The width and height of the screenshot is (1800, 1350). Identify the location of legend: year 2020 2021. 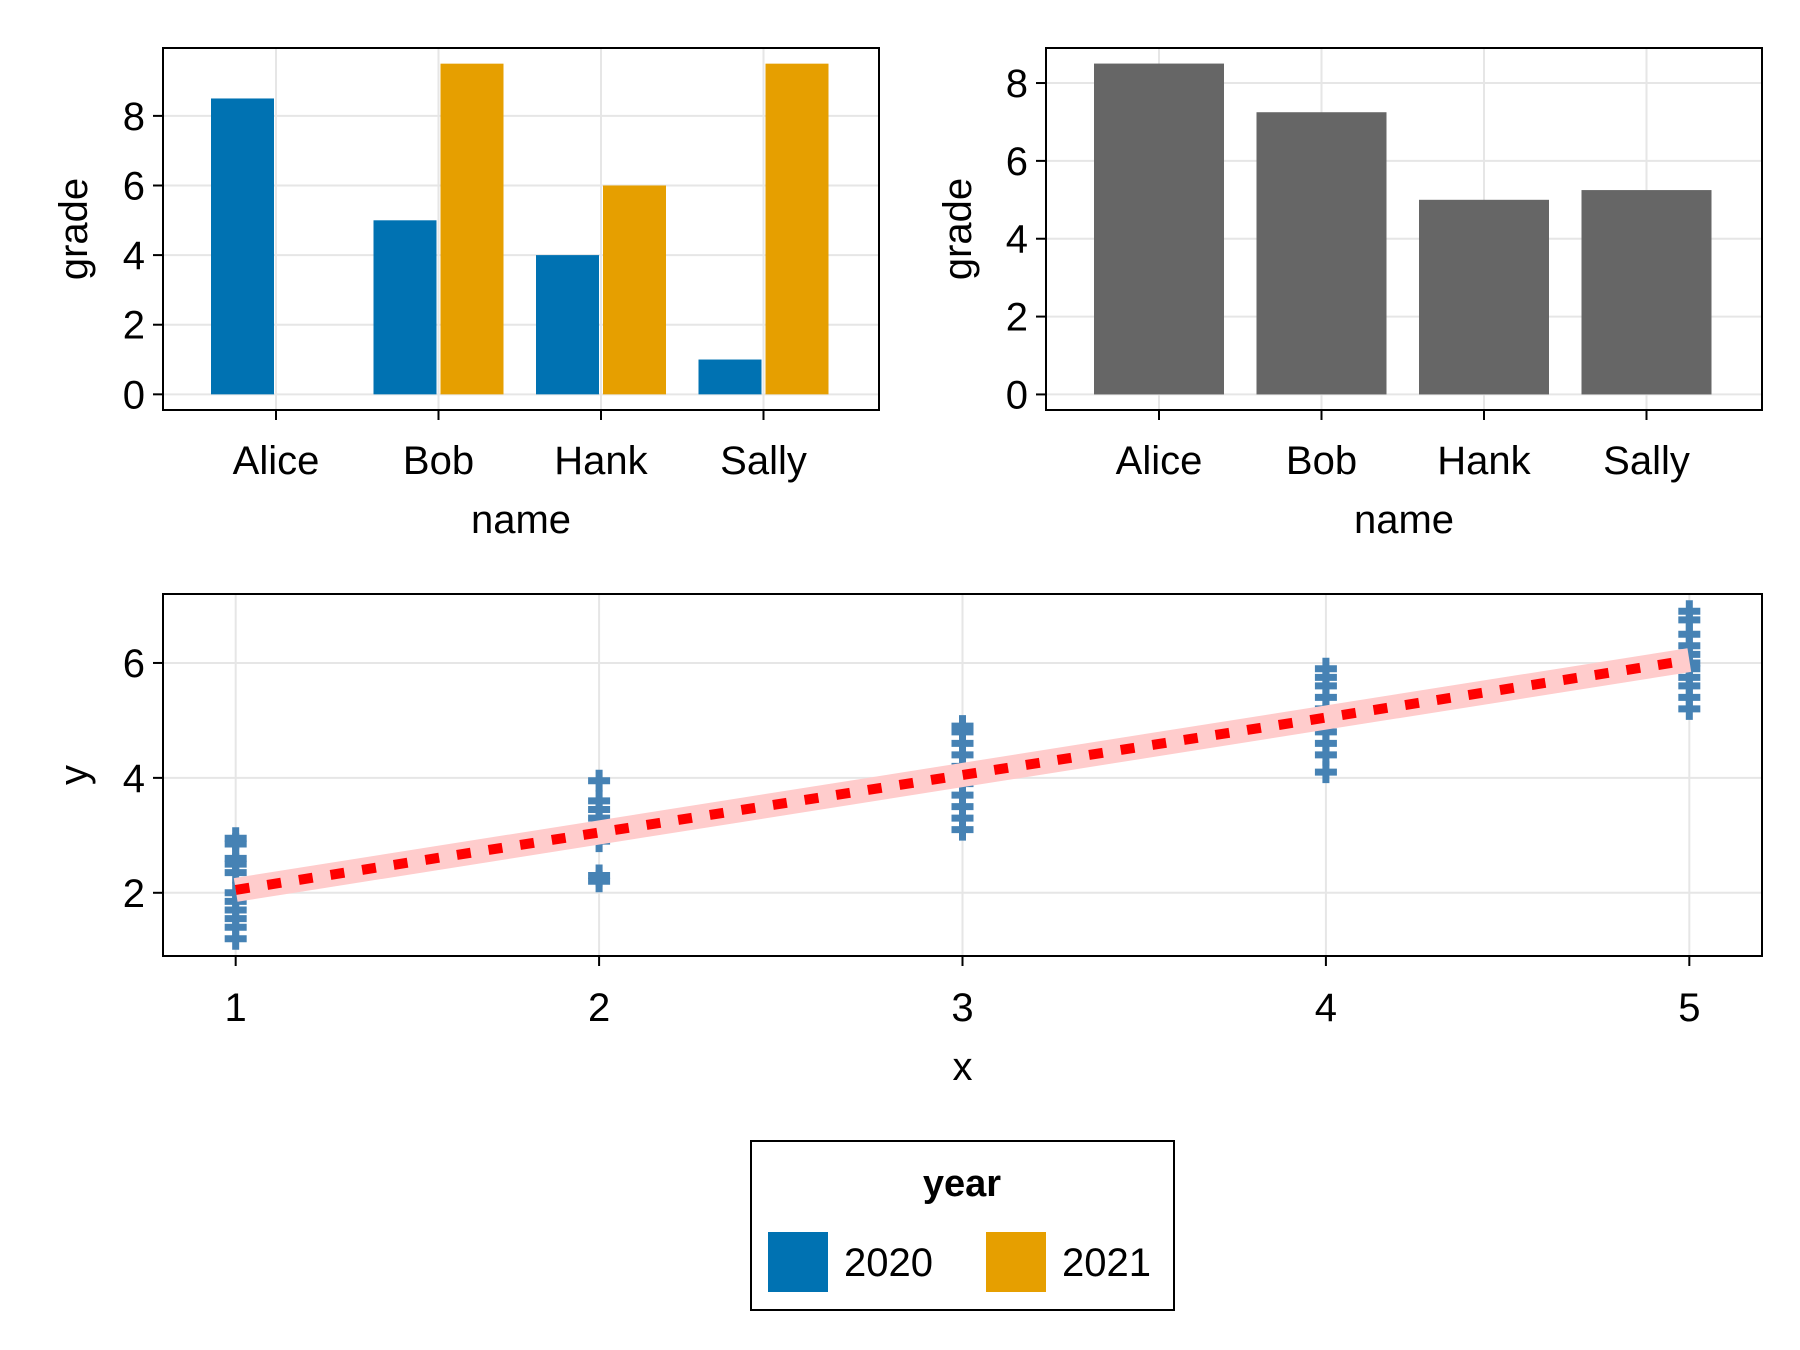
(962, 1225).